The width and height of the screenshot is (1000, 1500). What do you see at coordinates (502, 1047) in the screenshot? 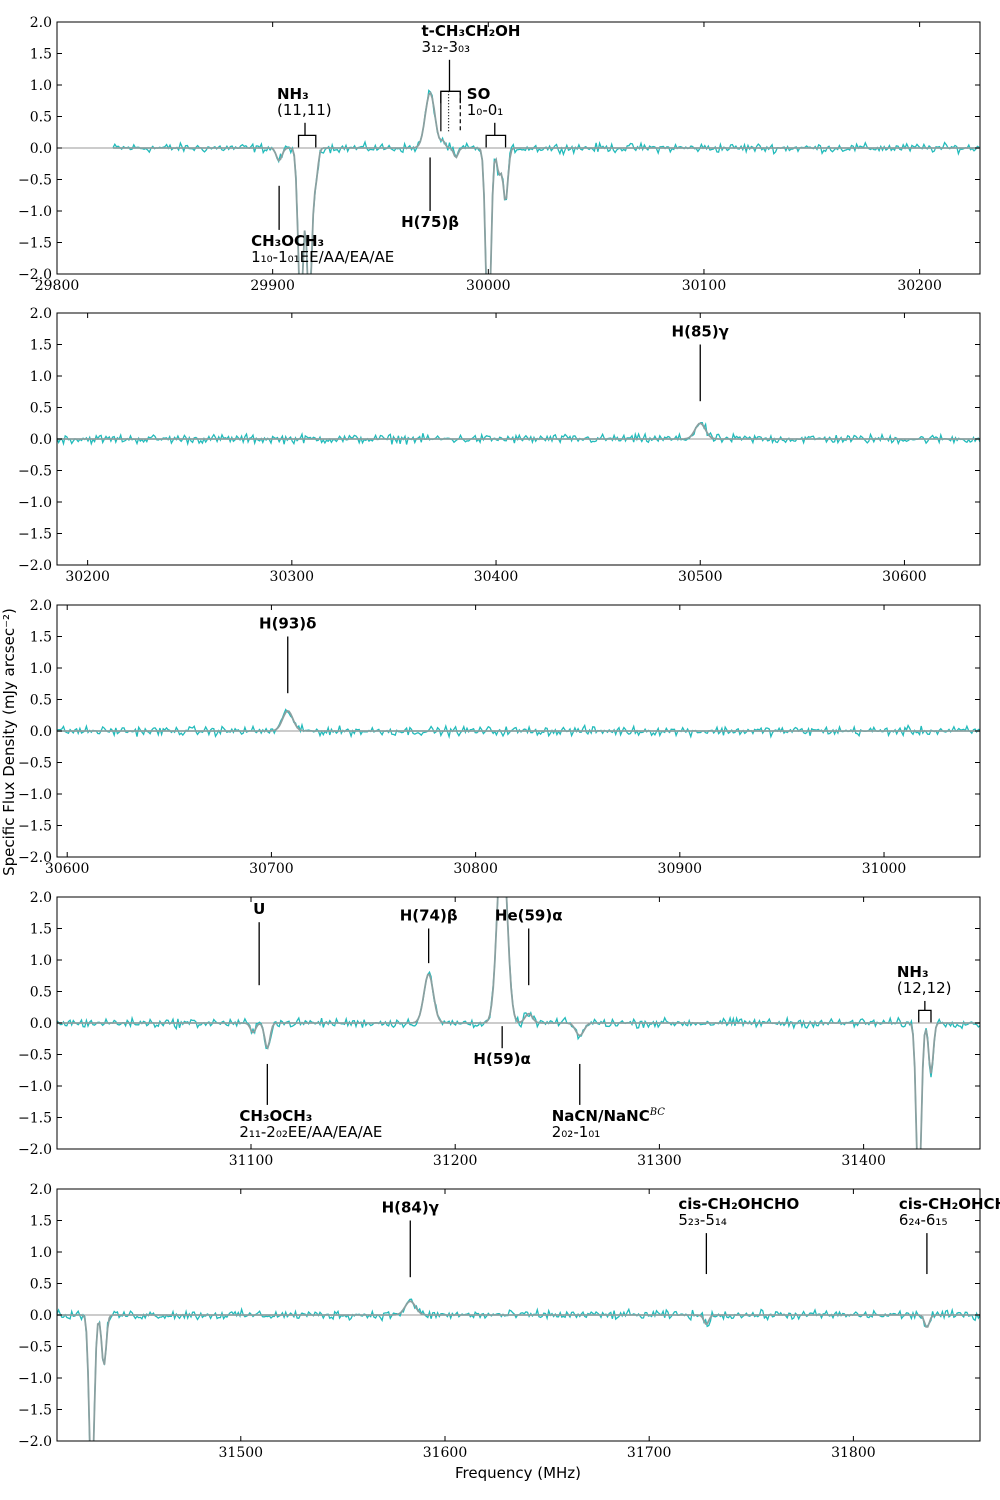
I see `annotation-h59a: H(59)α` at bounding box center [502, 1047].